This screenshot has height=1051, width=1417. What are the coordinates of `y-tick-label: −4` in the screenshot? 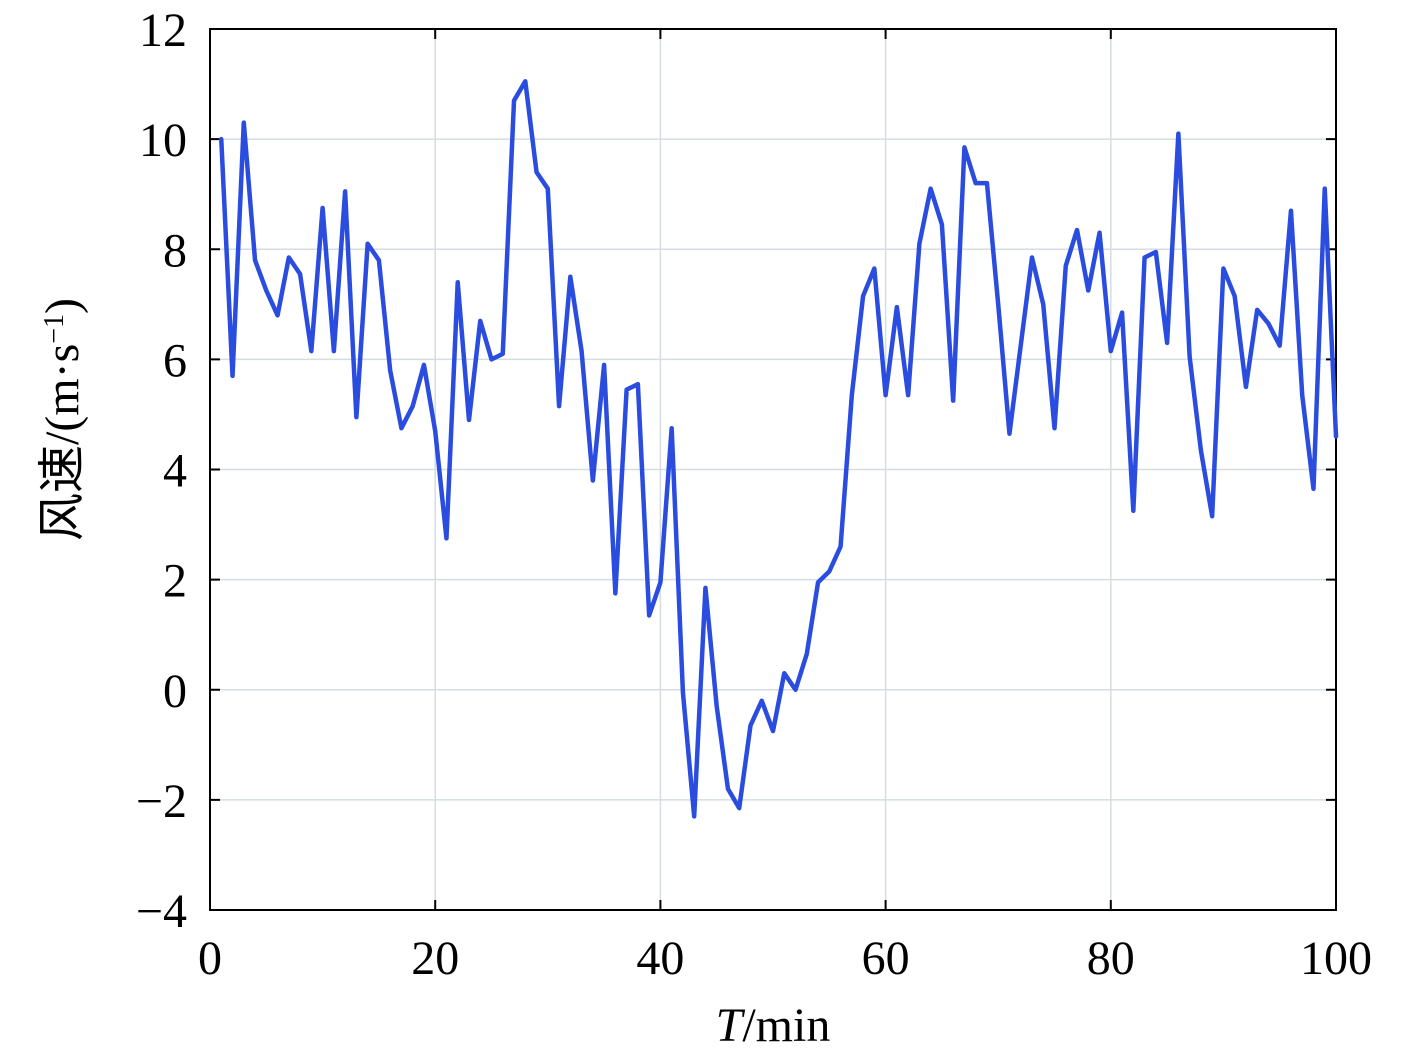 It's located at (161, 911).